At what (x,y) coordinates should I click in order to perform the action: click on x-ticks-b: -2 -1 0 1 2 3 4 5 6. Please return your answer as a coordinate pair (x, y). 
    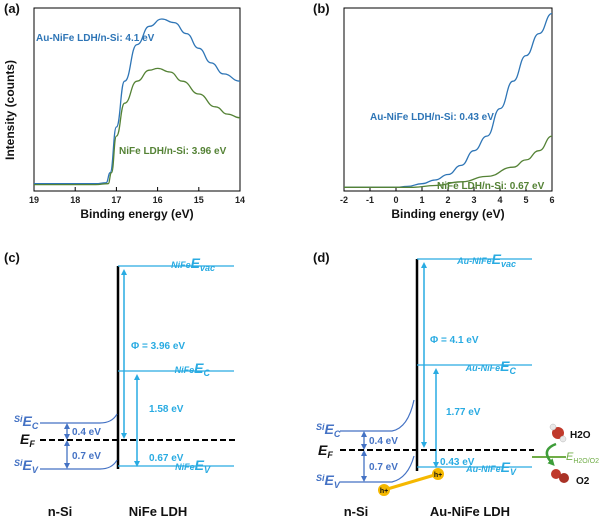
    Looking at the image, I should click on (447, 196).